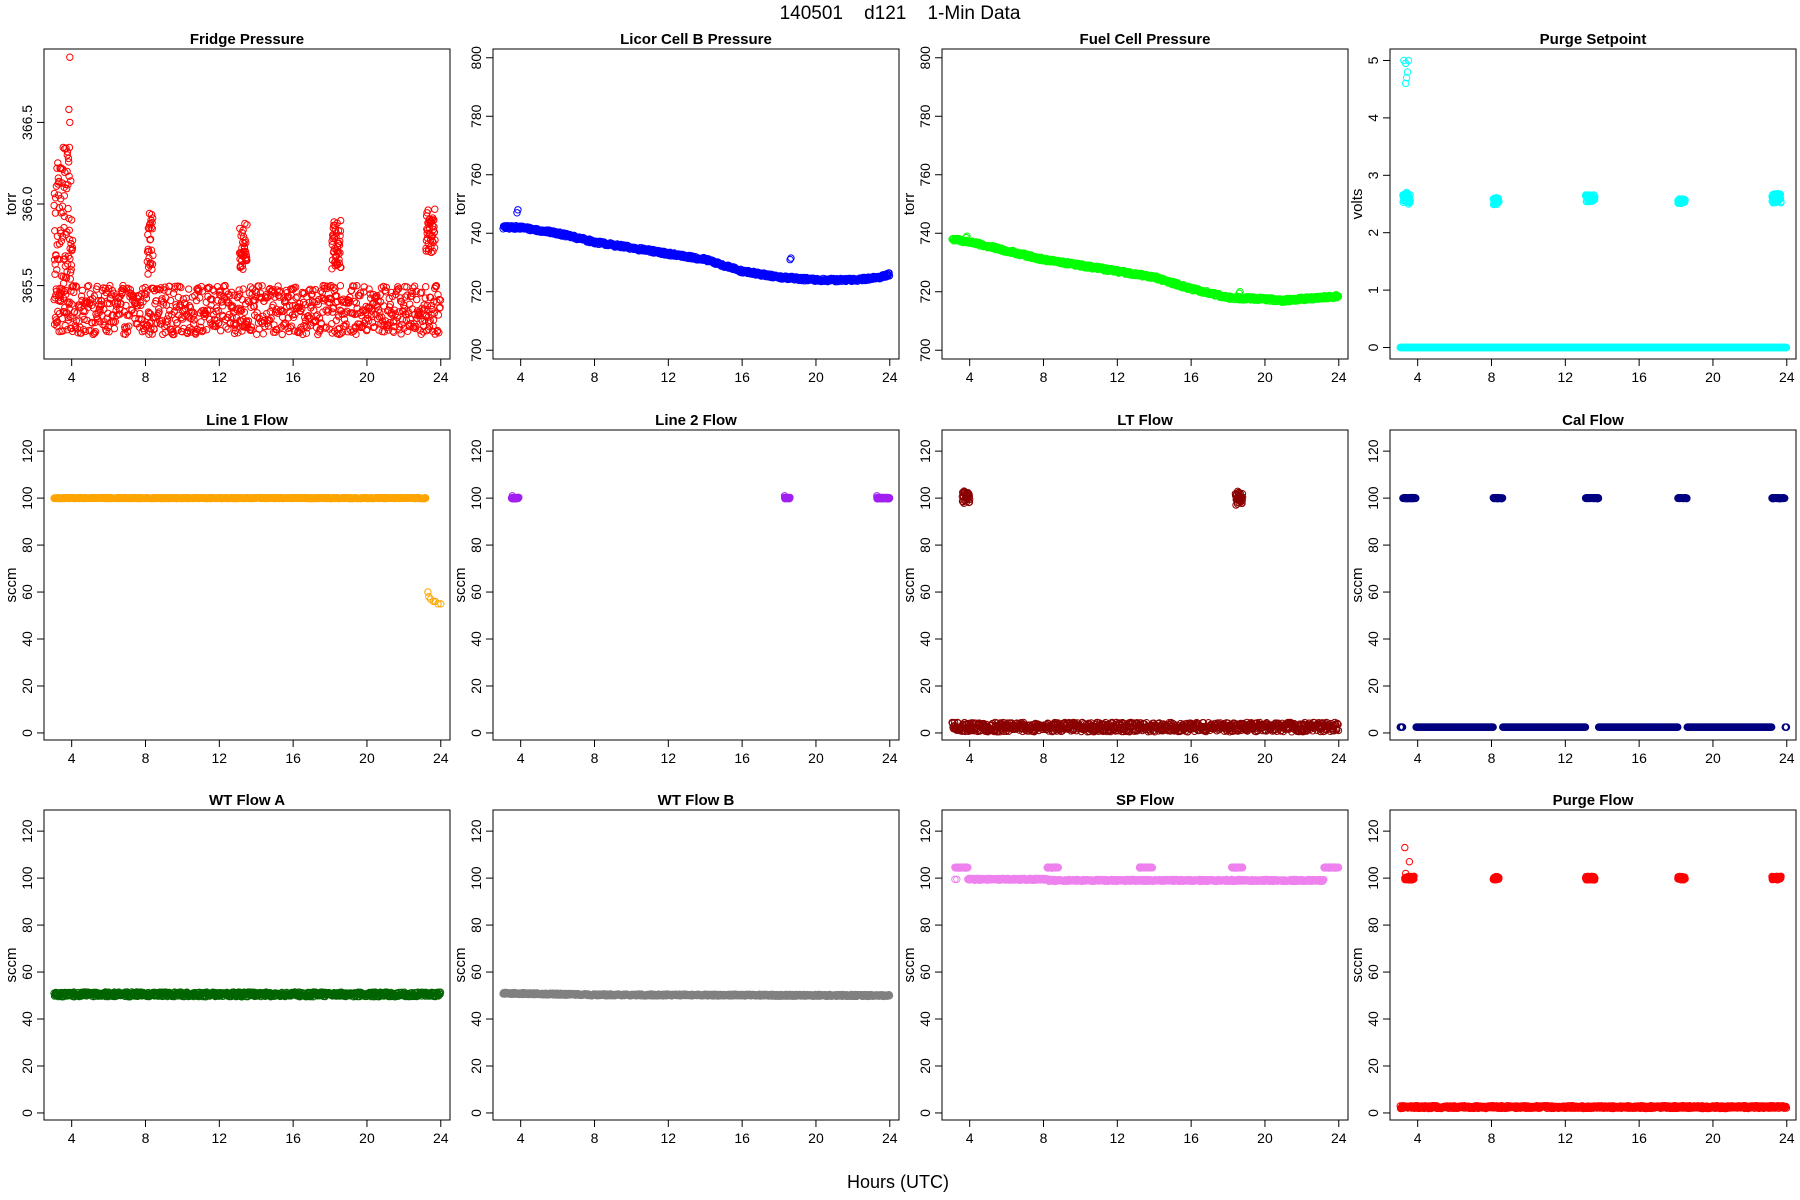 This screenshot has width=1800, height=1200. What do you see at coordinates (1593, 39) in the screenshot?
I see `panel-title: Purge Setpoint` at bounding box center [1593, 39].